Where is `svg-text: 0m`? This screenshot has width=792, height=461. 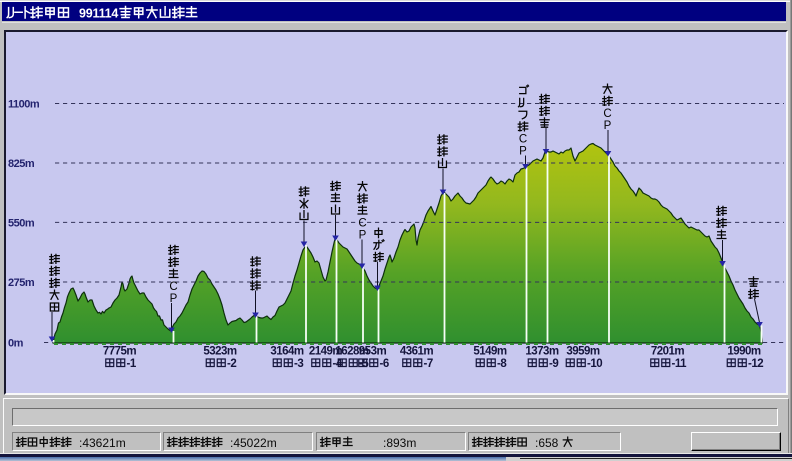 svg-text: 0m is located at coordinates (16, 344).